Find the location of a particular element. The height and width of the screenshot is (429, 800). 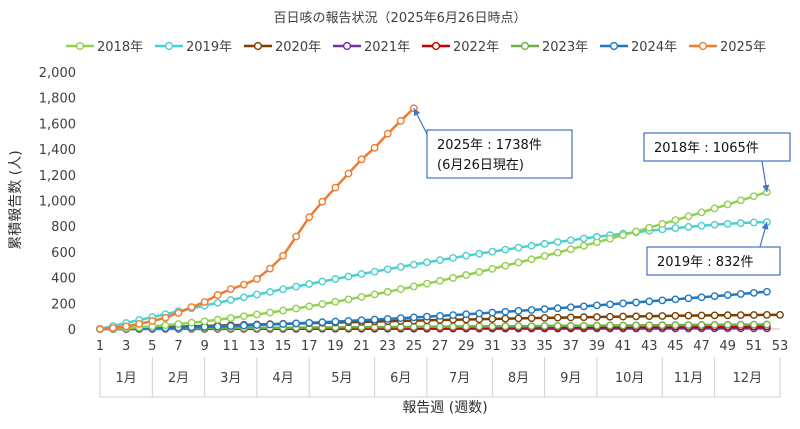

y-tick-label: 600 is located at coordinates (63, 253).